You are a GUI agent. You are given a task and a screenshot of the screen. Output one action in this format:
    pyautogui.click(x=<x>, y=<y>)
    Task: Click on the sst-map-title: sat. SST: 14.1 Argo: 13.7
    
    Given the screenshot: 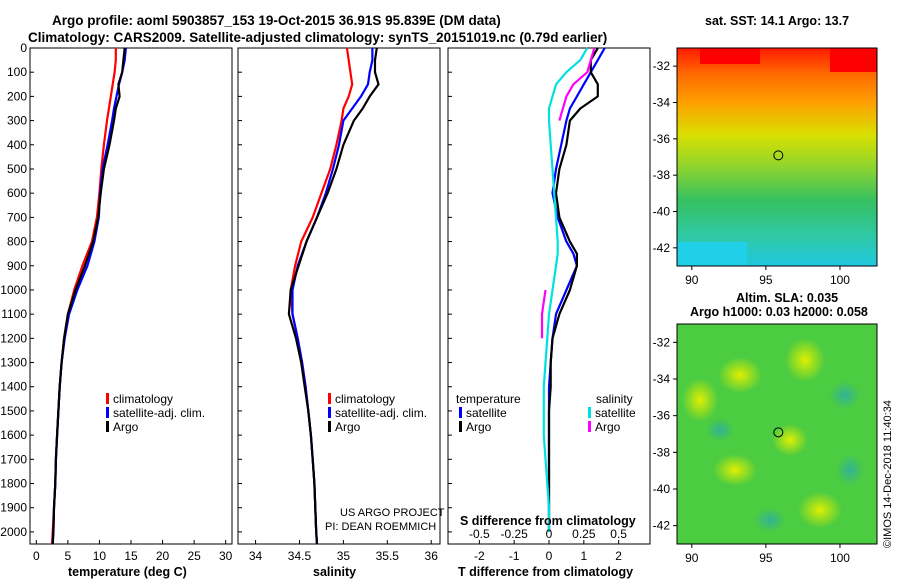 What is the action you would take?
    pyautogui.click(x=777, y=21)
    